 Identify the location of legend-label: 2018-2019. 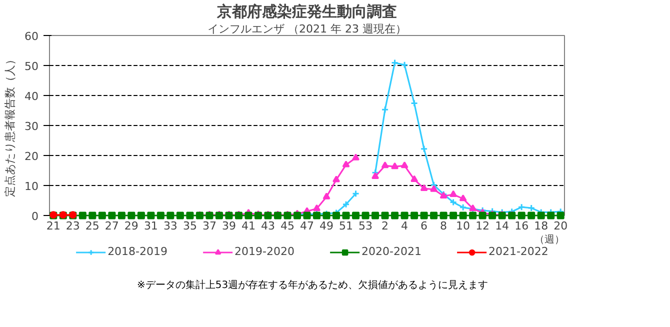
(138, 251).